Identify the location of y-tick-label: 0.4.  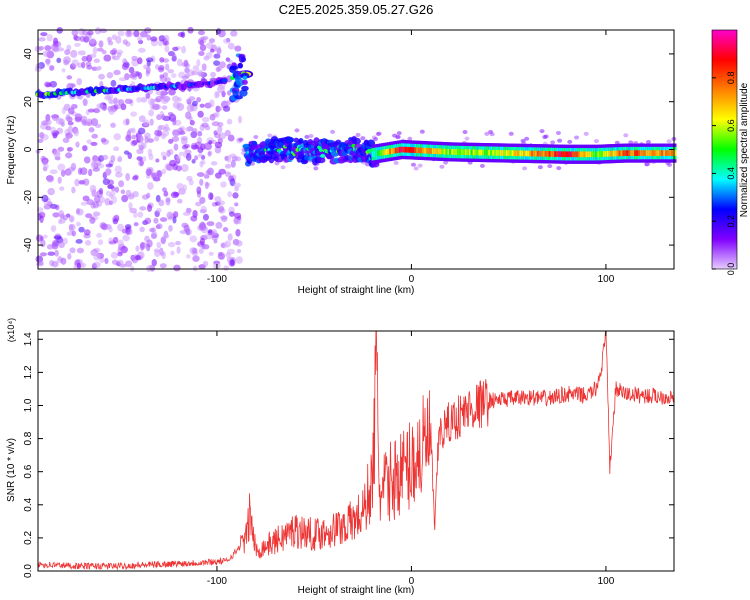
(28, 504).